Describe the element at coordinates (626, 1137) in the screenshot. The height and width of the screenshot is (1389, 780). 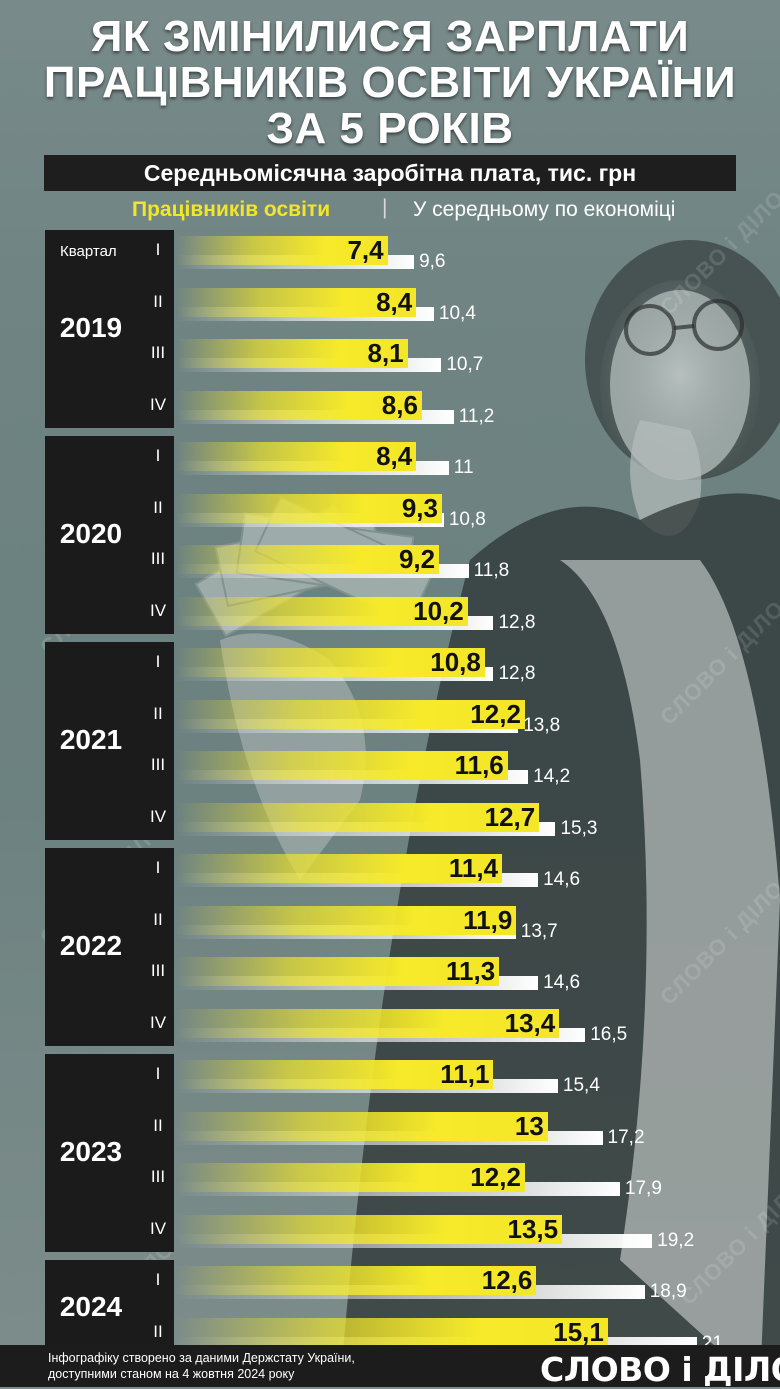
I see `economy-value-label: 17,2` at that location.